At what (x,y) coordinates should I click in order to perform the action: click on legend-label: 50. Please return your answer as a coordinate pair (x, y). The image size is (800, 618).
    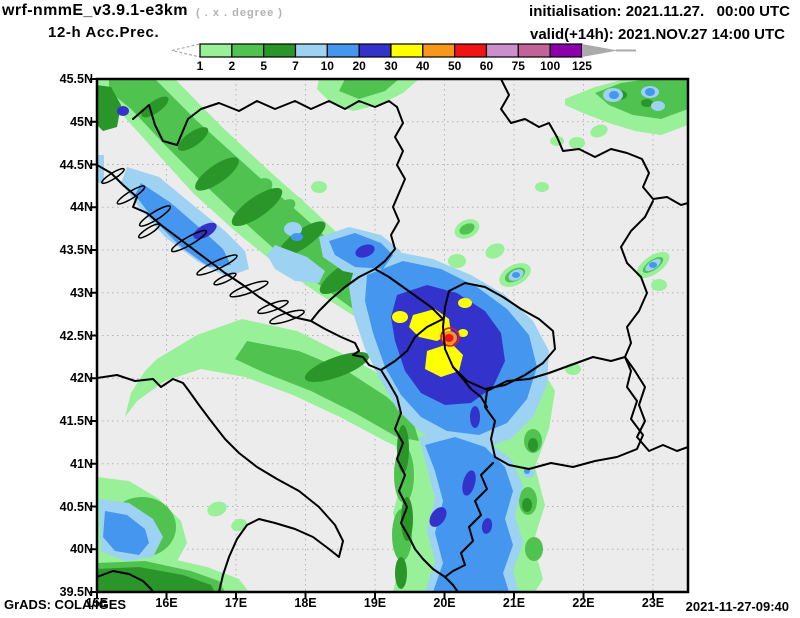
    Looking at the image, I should click on (454, 66).